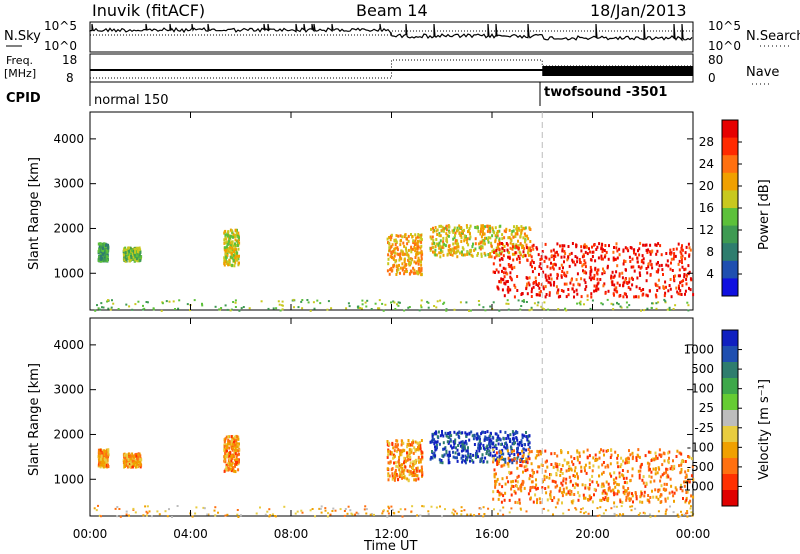 This screenshot has width=800, height=554. What do you see at coordinates (706, 186) in the screenshot?
I see `colorbar-tick-label: 20` at bounding box center [706, 186].